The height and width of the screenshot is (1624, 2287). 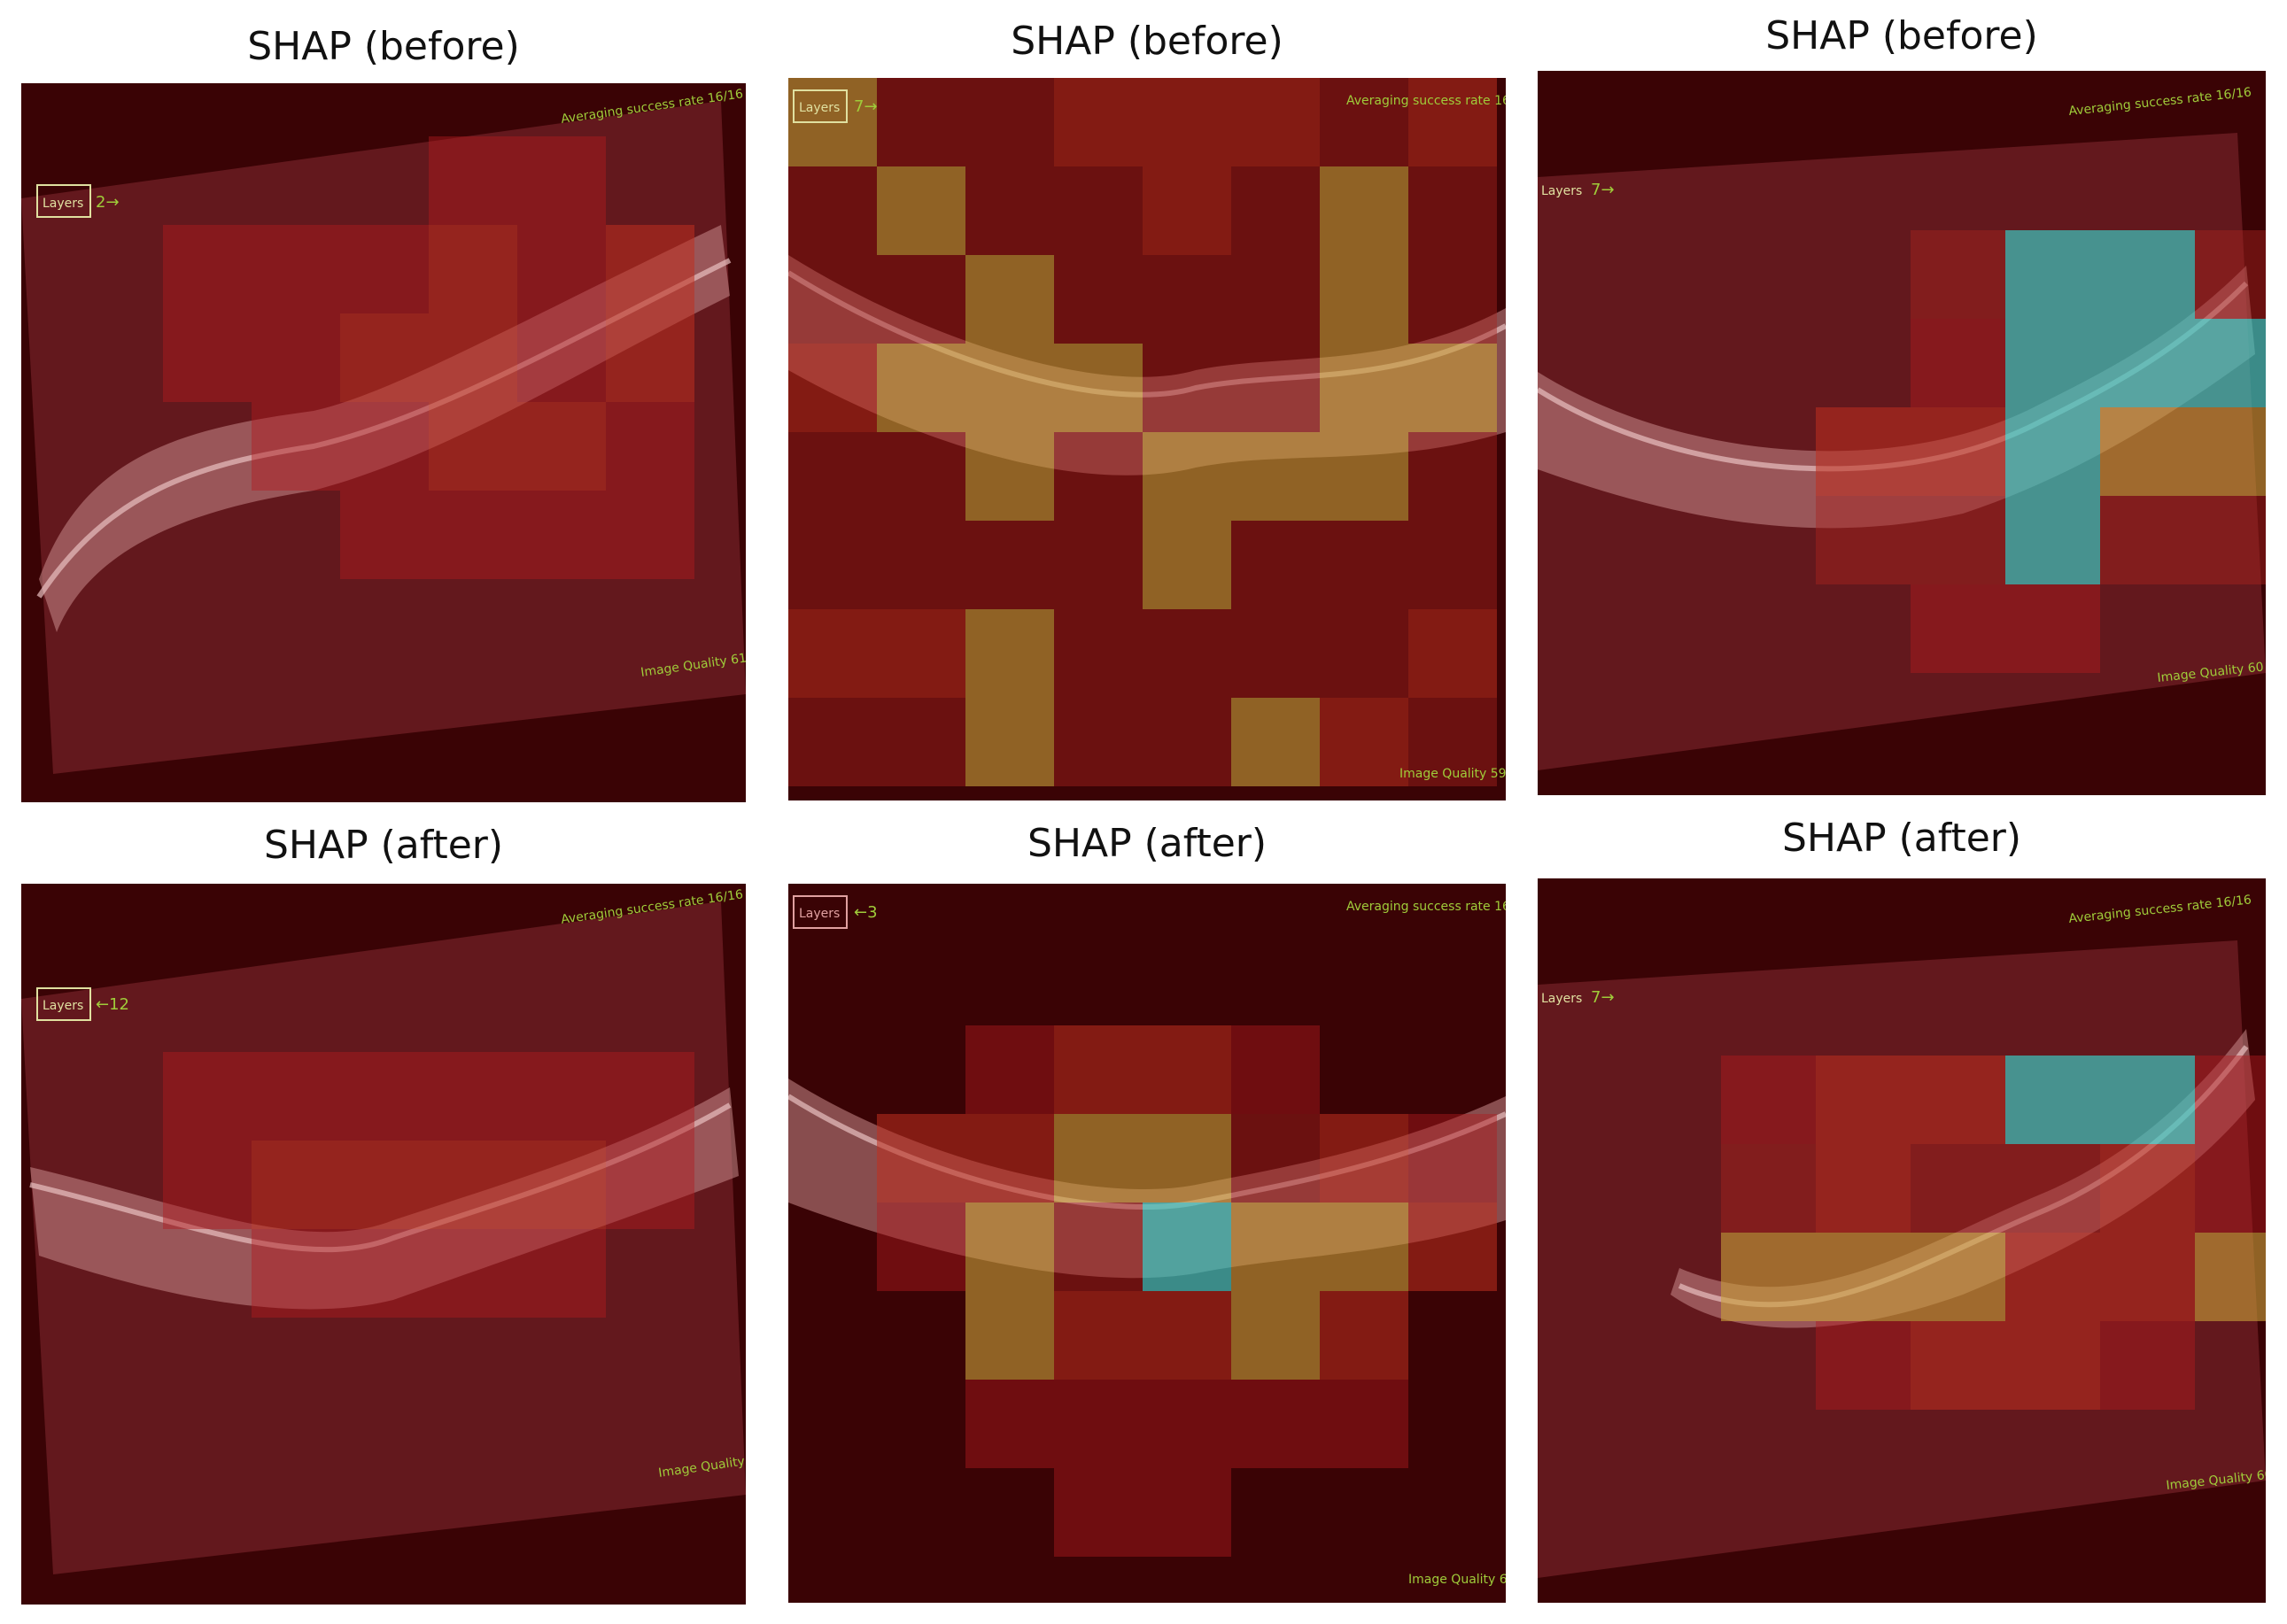 I want to click on arrow-label: 7→, so click(x=1603, y=190).